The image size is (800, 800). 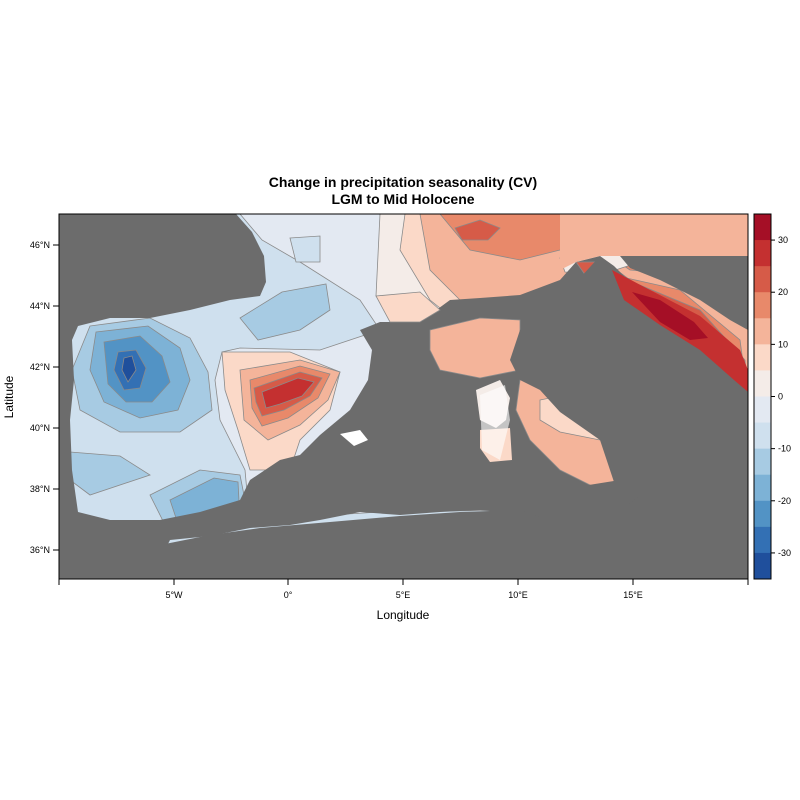 I want to click on colorbar-label: -10, so click(x=784, y=449).